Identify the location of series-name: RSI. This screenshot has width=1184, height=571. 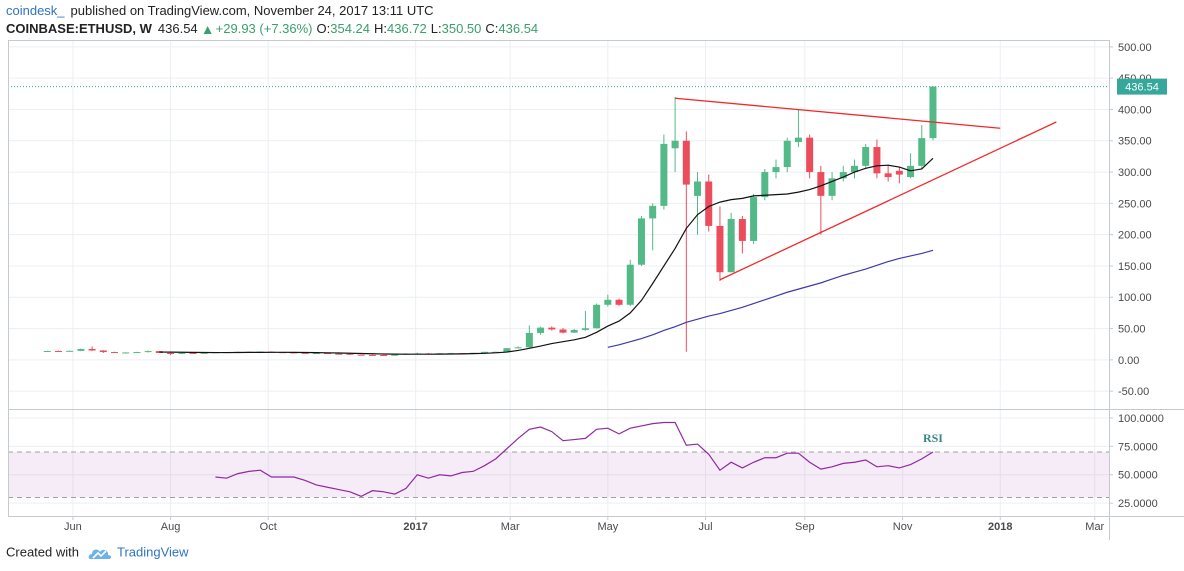
(933, 438).